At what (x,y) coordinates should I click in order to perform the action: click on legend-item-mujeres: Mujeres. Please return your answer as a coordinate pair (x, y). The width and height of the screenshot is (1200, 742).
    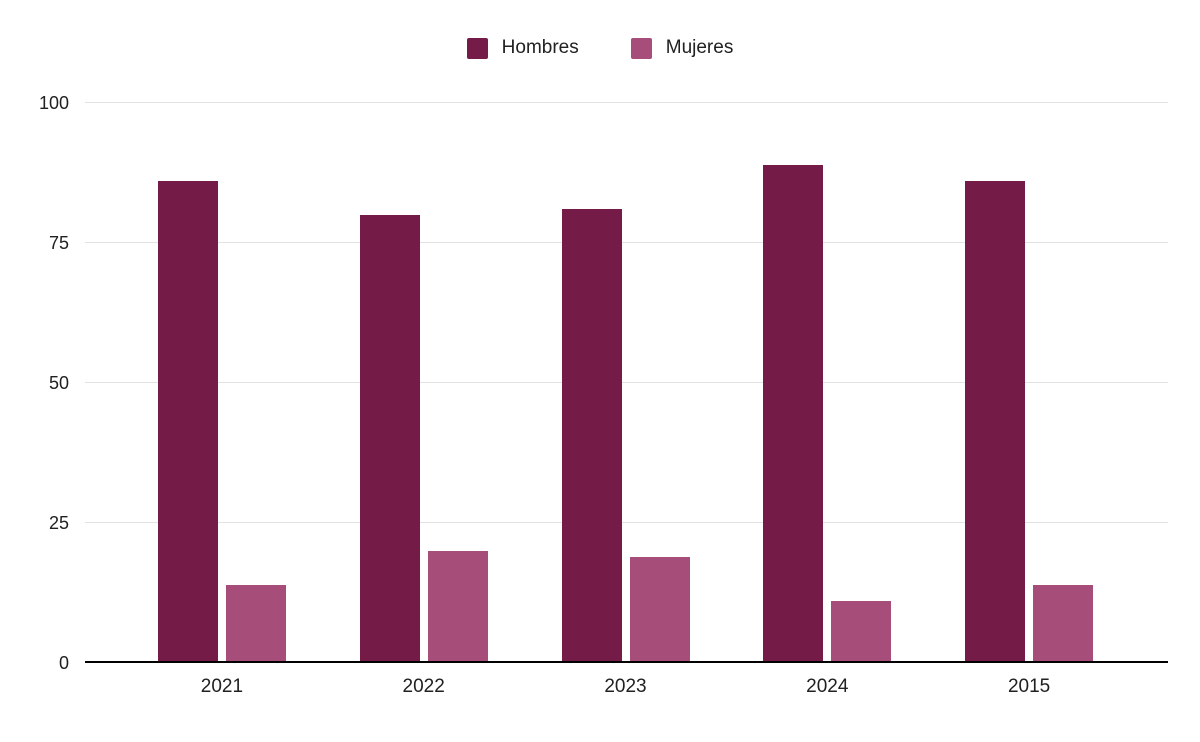
    Looking at the image, I should click on (682, 48).